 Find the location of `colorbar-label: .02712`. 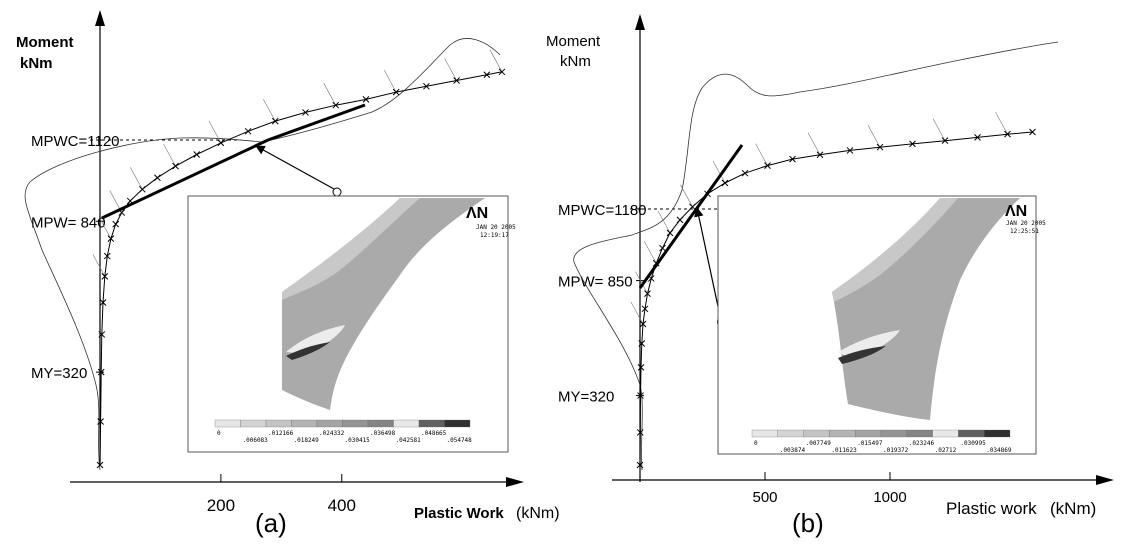

colorbar-label: .02712 is located at coordinates (946, 450).